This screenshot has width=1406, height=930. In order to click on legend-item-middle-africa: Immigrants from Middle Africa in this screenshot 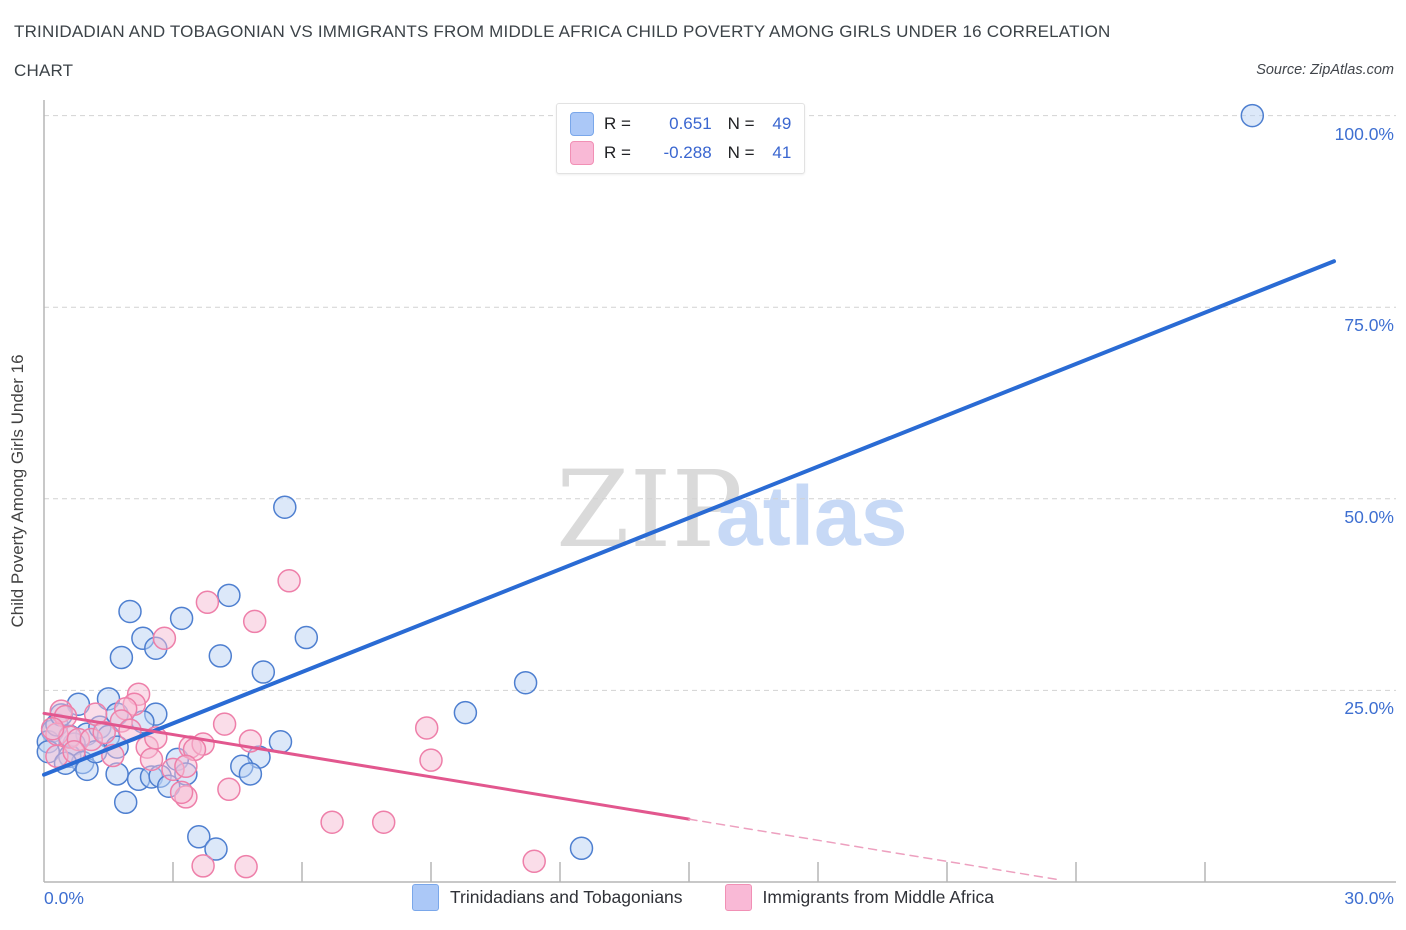, I will do `click(859, 897)`.